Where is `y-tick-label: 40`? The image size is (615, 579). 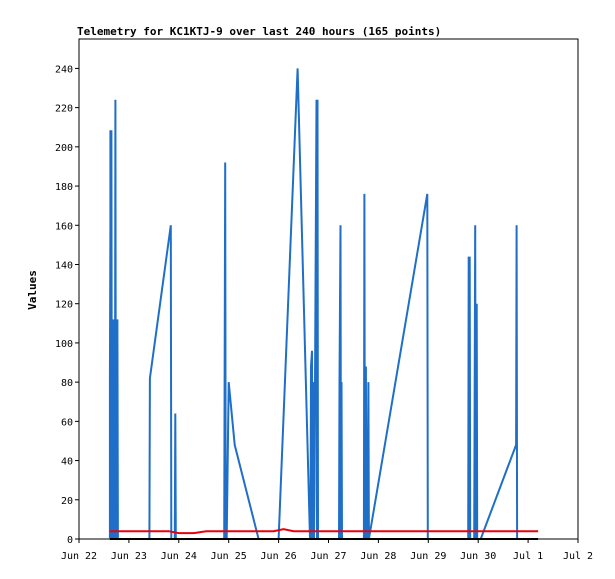 y-tick-label: 40 is located at coordinates (67, 462).